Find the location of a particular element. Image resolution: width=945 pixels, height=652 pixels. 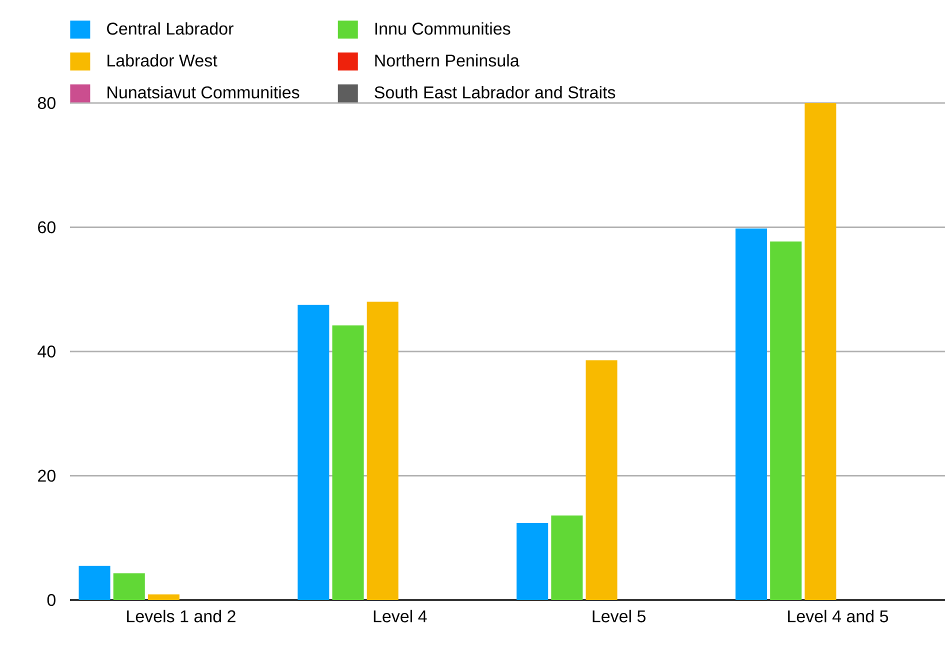

legend-label: Central Labrador is located at coordinates (170, 28).